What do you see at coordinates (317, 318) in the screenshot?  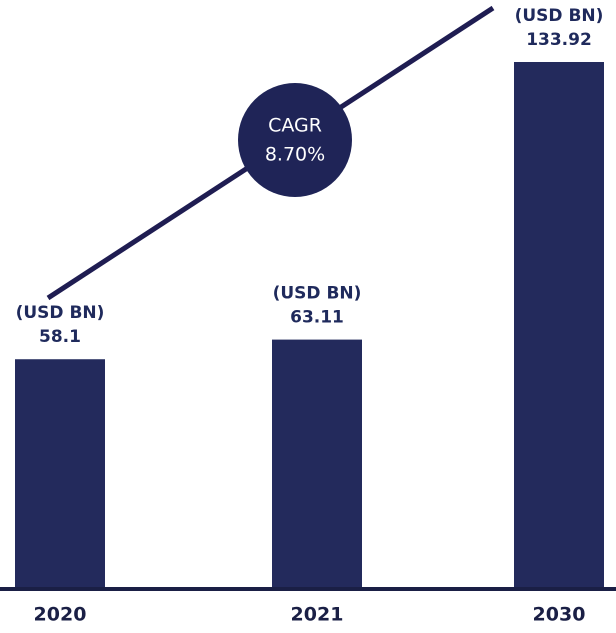 I see `value-label: 63.11` at bounding box center [317, 318].